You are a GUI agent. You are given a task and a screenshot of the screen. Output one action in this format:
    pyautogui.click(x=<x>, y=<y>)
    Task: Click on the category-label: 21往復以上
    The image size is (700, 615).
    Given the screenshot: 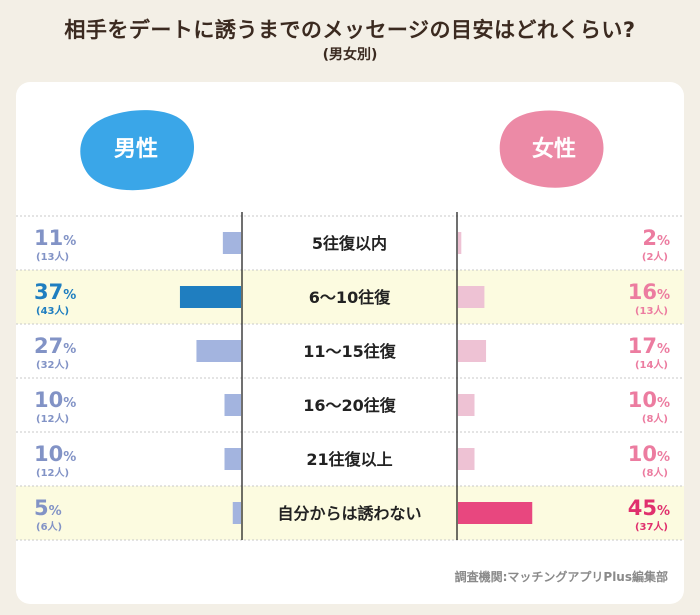 What is the action you would take?
    pyautogui.click(x=349, y=459)
    